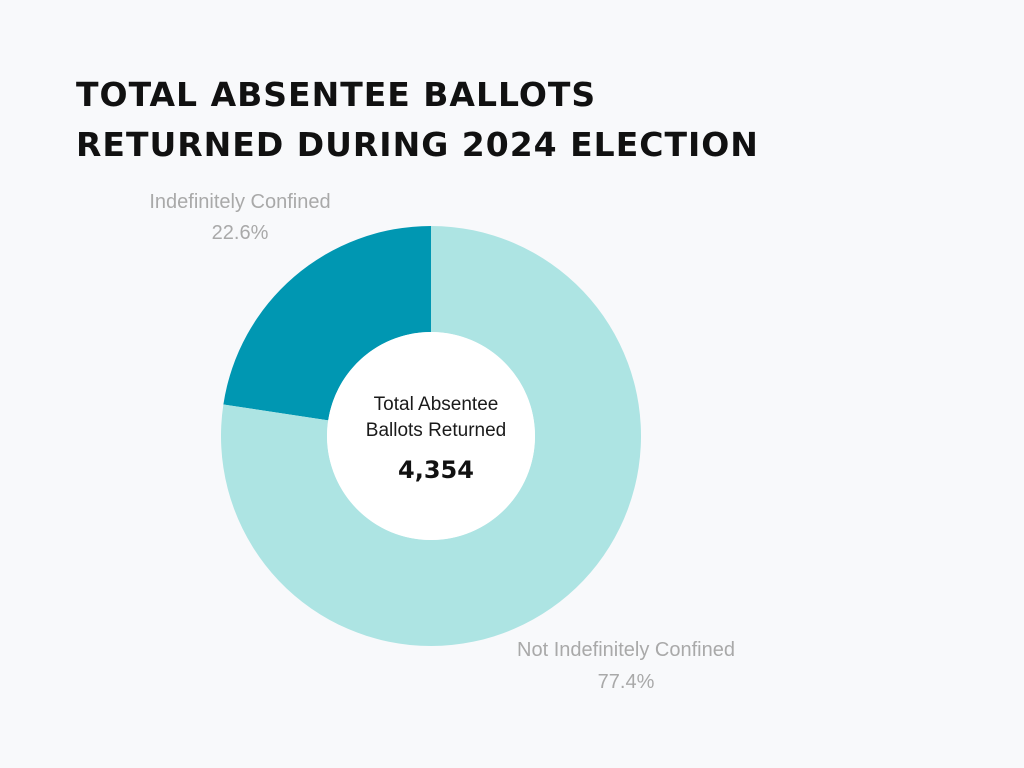 Image resolution: width=1024 pixels, height=768 pixels. What do you see at coordinates (626, 650) in the screenshot?
I see `slice-label-not-indefinitely-confined: Not Indefinitely Confined` at bounding box center [626, 650].